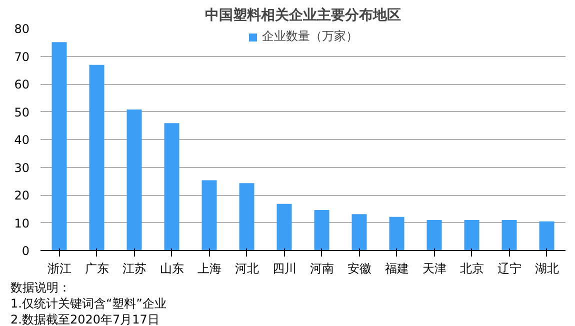 This screenshot has width=575, height=326. Describe the element at coordinates (88, 303) in the screenshot. I see `text: 1.仅统计关键词含“塑料”企业` at that location.